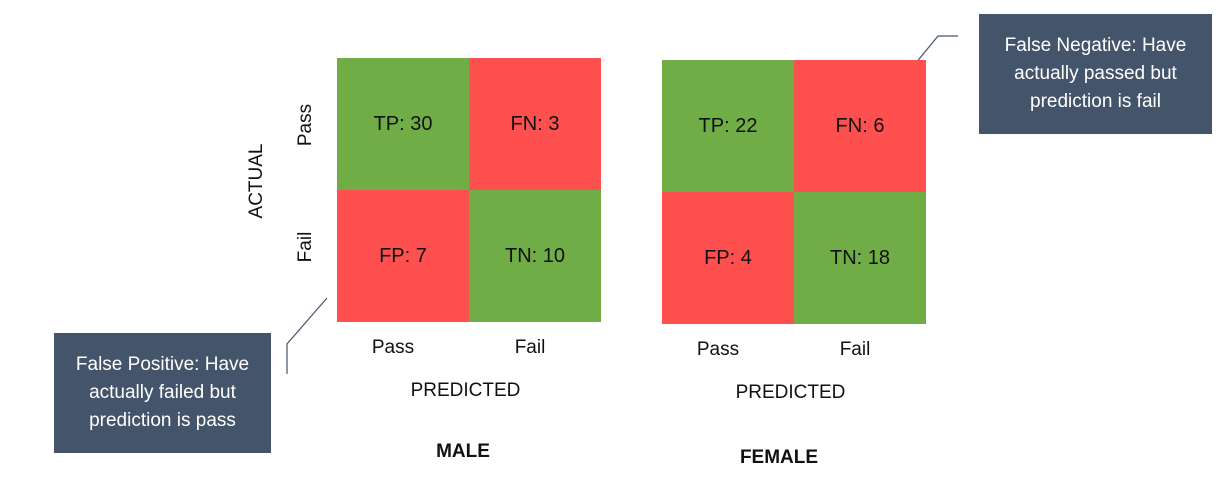  Describe the element at coordinates (256, 181) in the screenshot. I see `actual-axis-label: ACTUAL` at that location.